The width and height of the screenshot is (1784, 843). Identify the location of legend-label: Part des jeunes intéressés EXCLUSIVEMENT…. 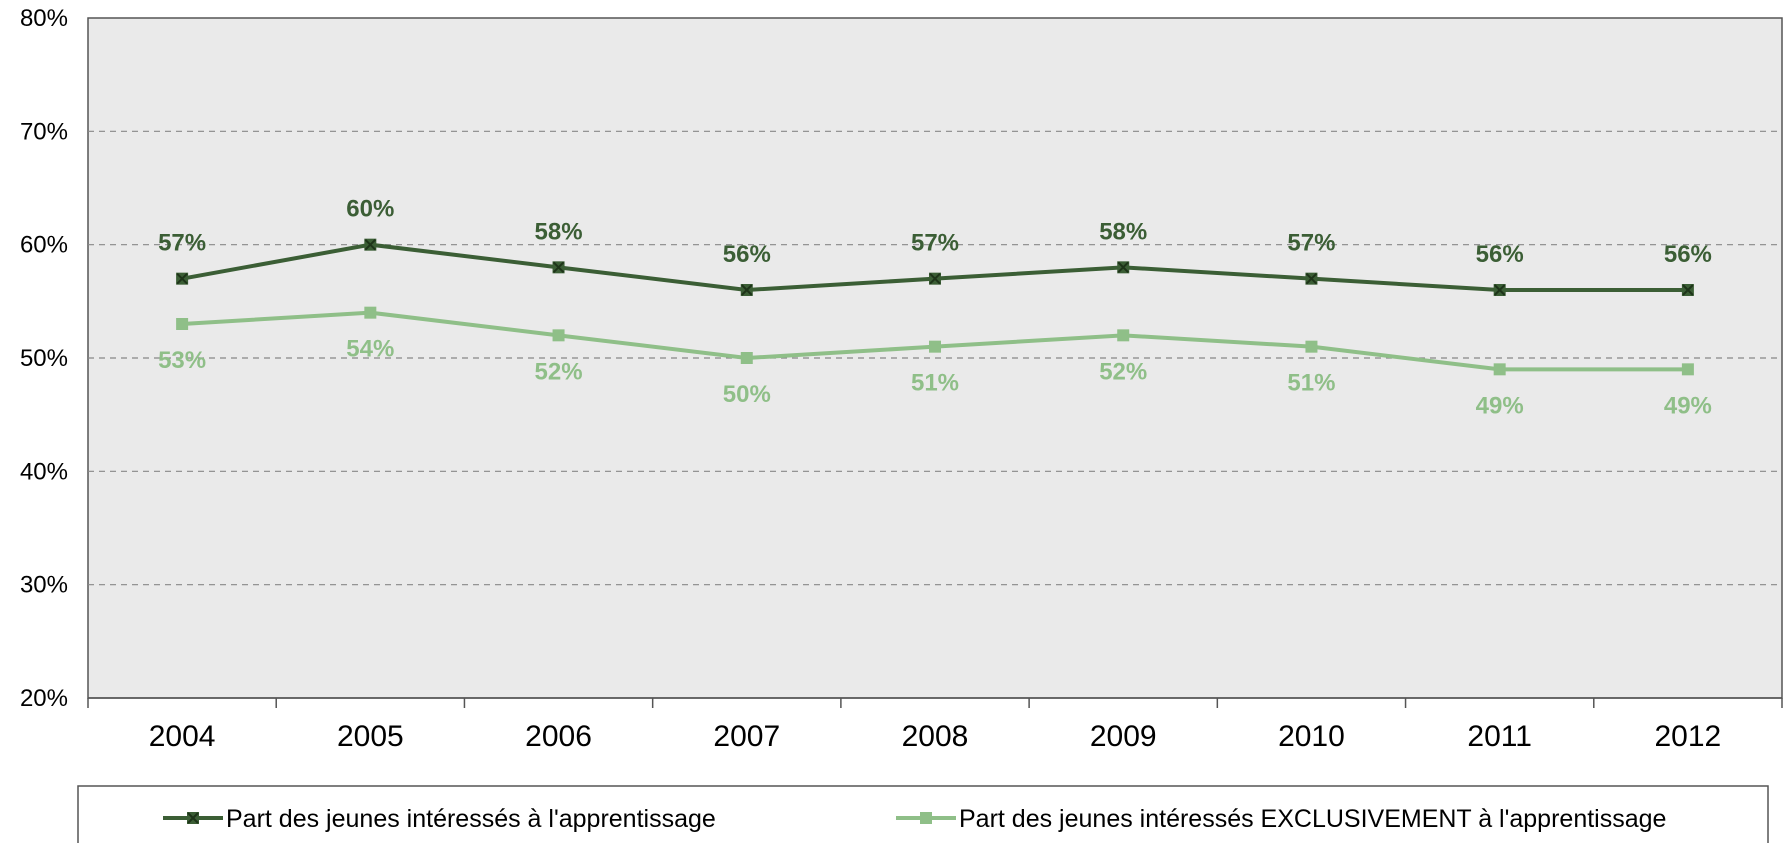
(1312, 819).